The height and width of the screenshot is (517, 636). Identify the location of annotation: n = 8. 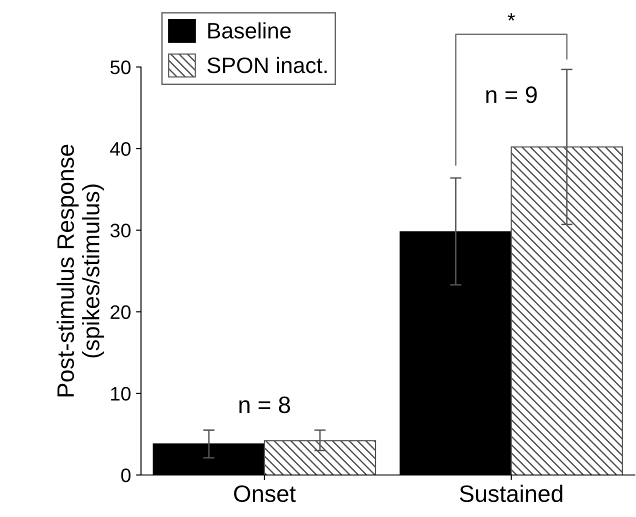
(264, 405).